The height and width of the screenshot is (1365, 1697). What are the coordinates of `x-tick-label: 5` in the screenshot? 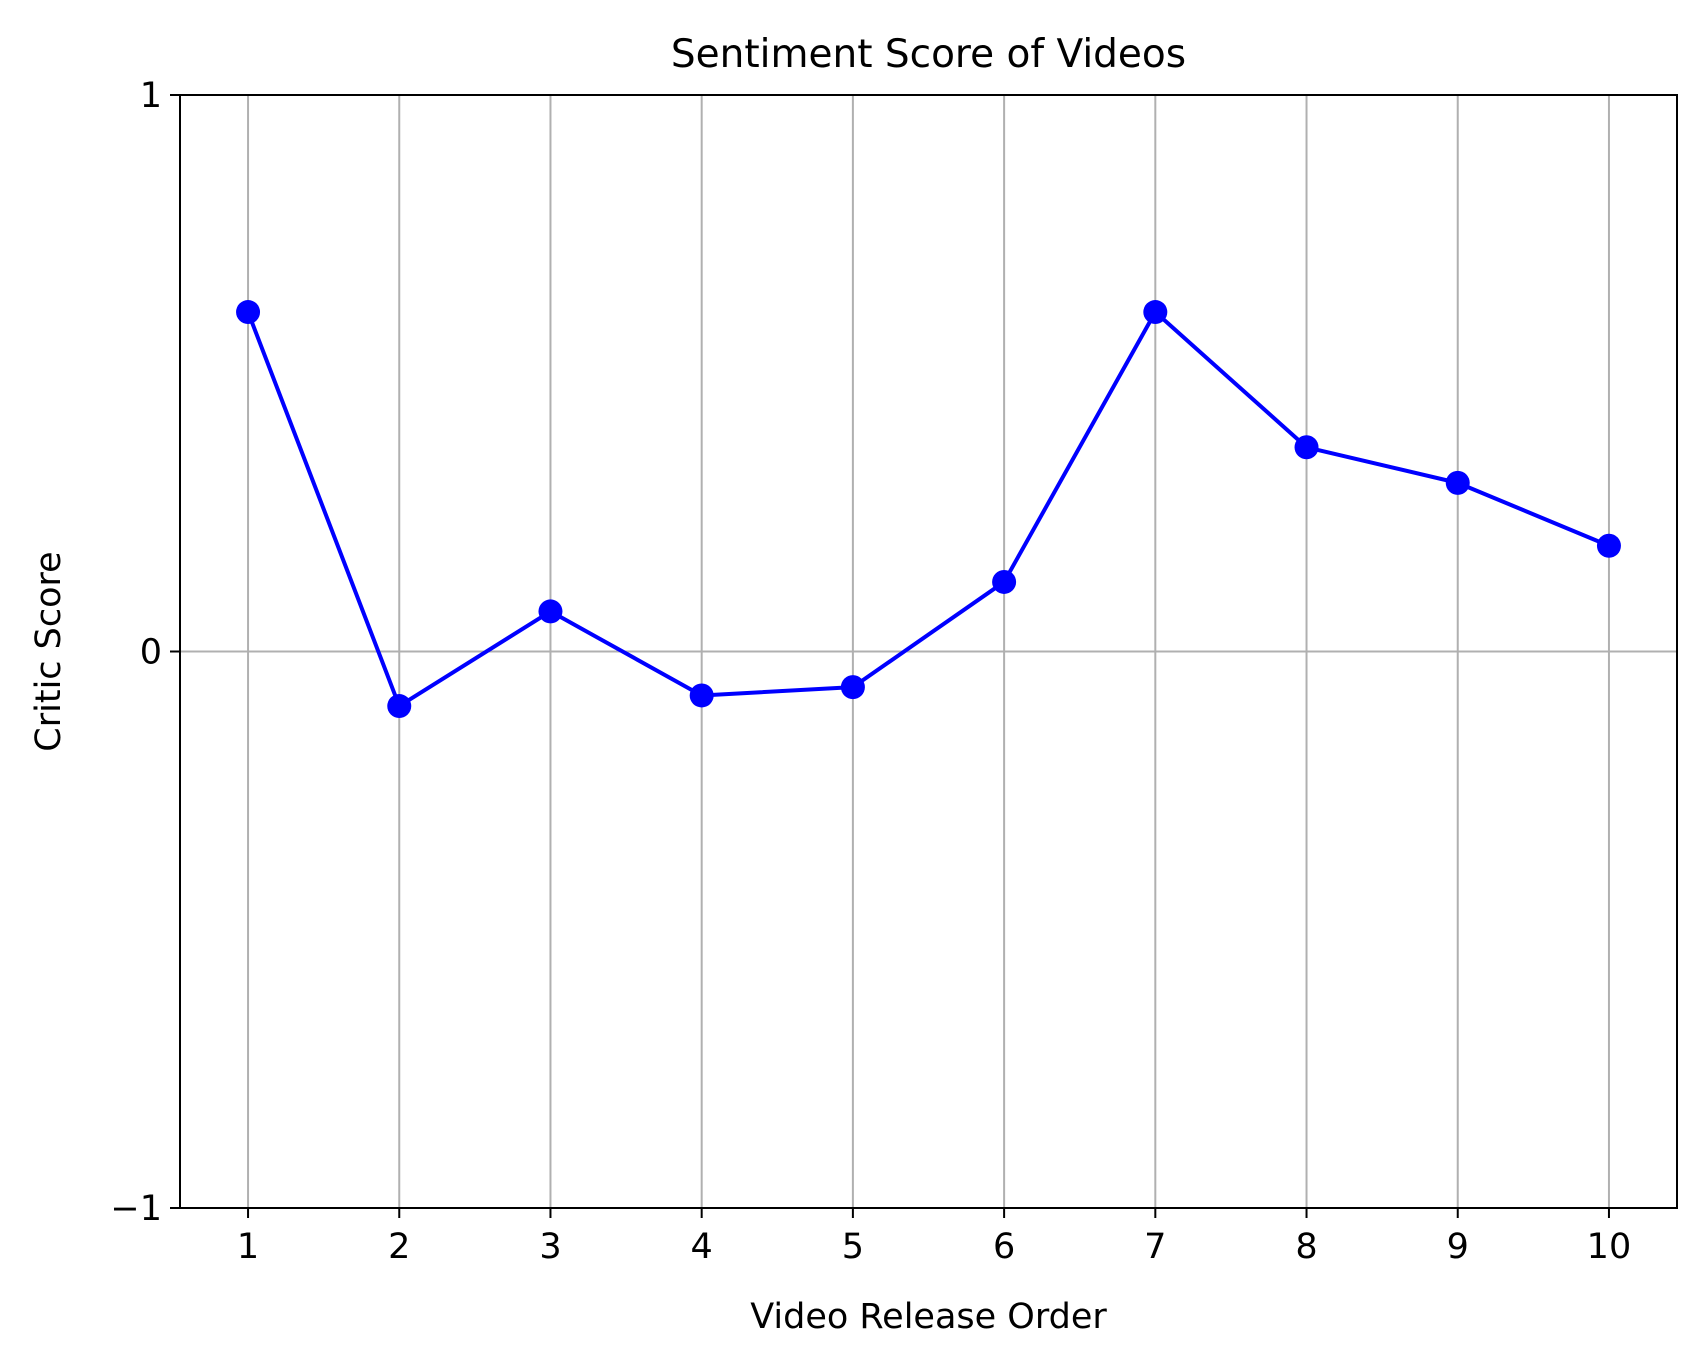 It's located at (853, 1247).